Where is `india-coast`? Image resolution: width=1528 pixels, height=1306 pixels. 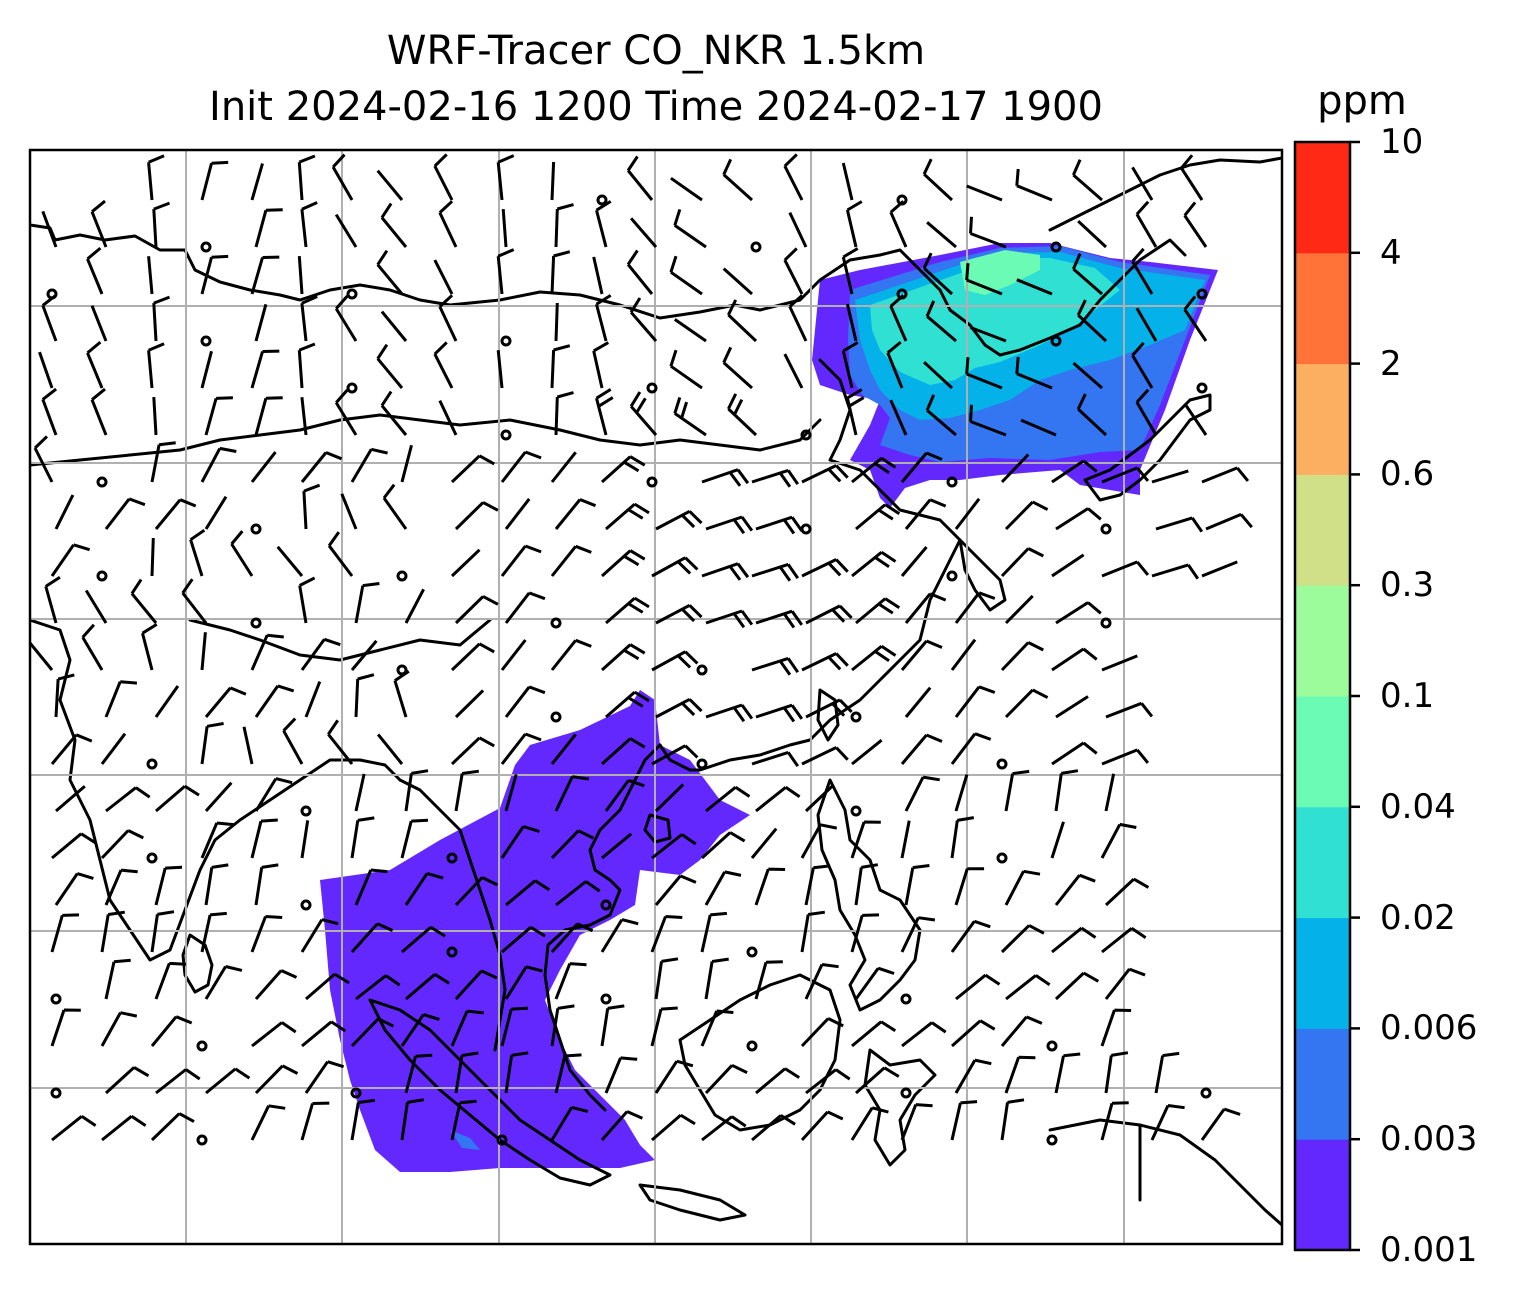
india-coast is located at coordinates (216, 790).